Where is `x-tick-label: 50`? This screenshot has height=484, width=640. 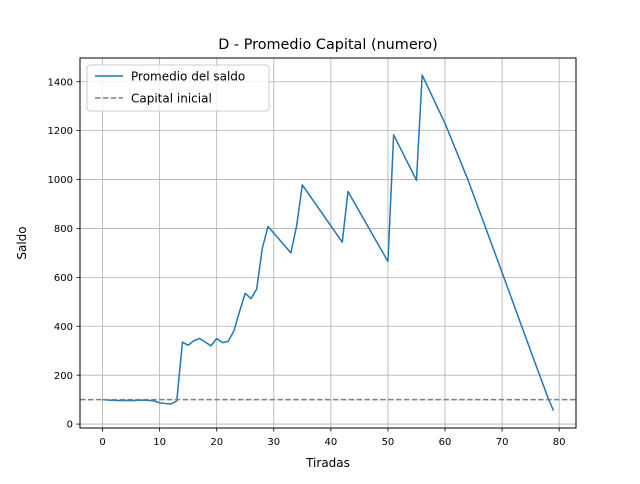 x-tick-label: 50 is located at coordinates (388, 442).